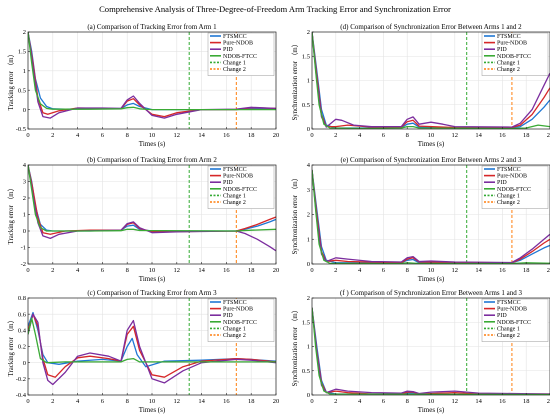 The height and width of the screenshot is (416, 550). I want to click on y-tick-label: -0.2, so click(21, 379).